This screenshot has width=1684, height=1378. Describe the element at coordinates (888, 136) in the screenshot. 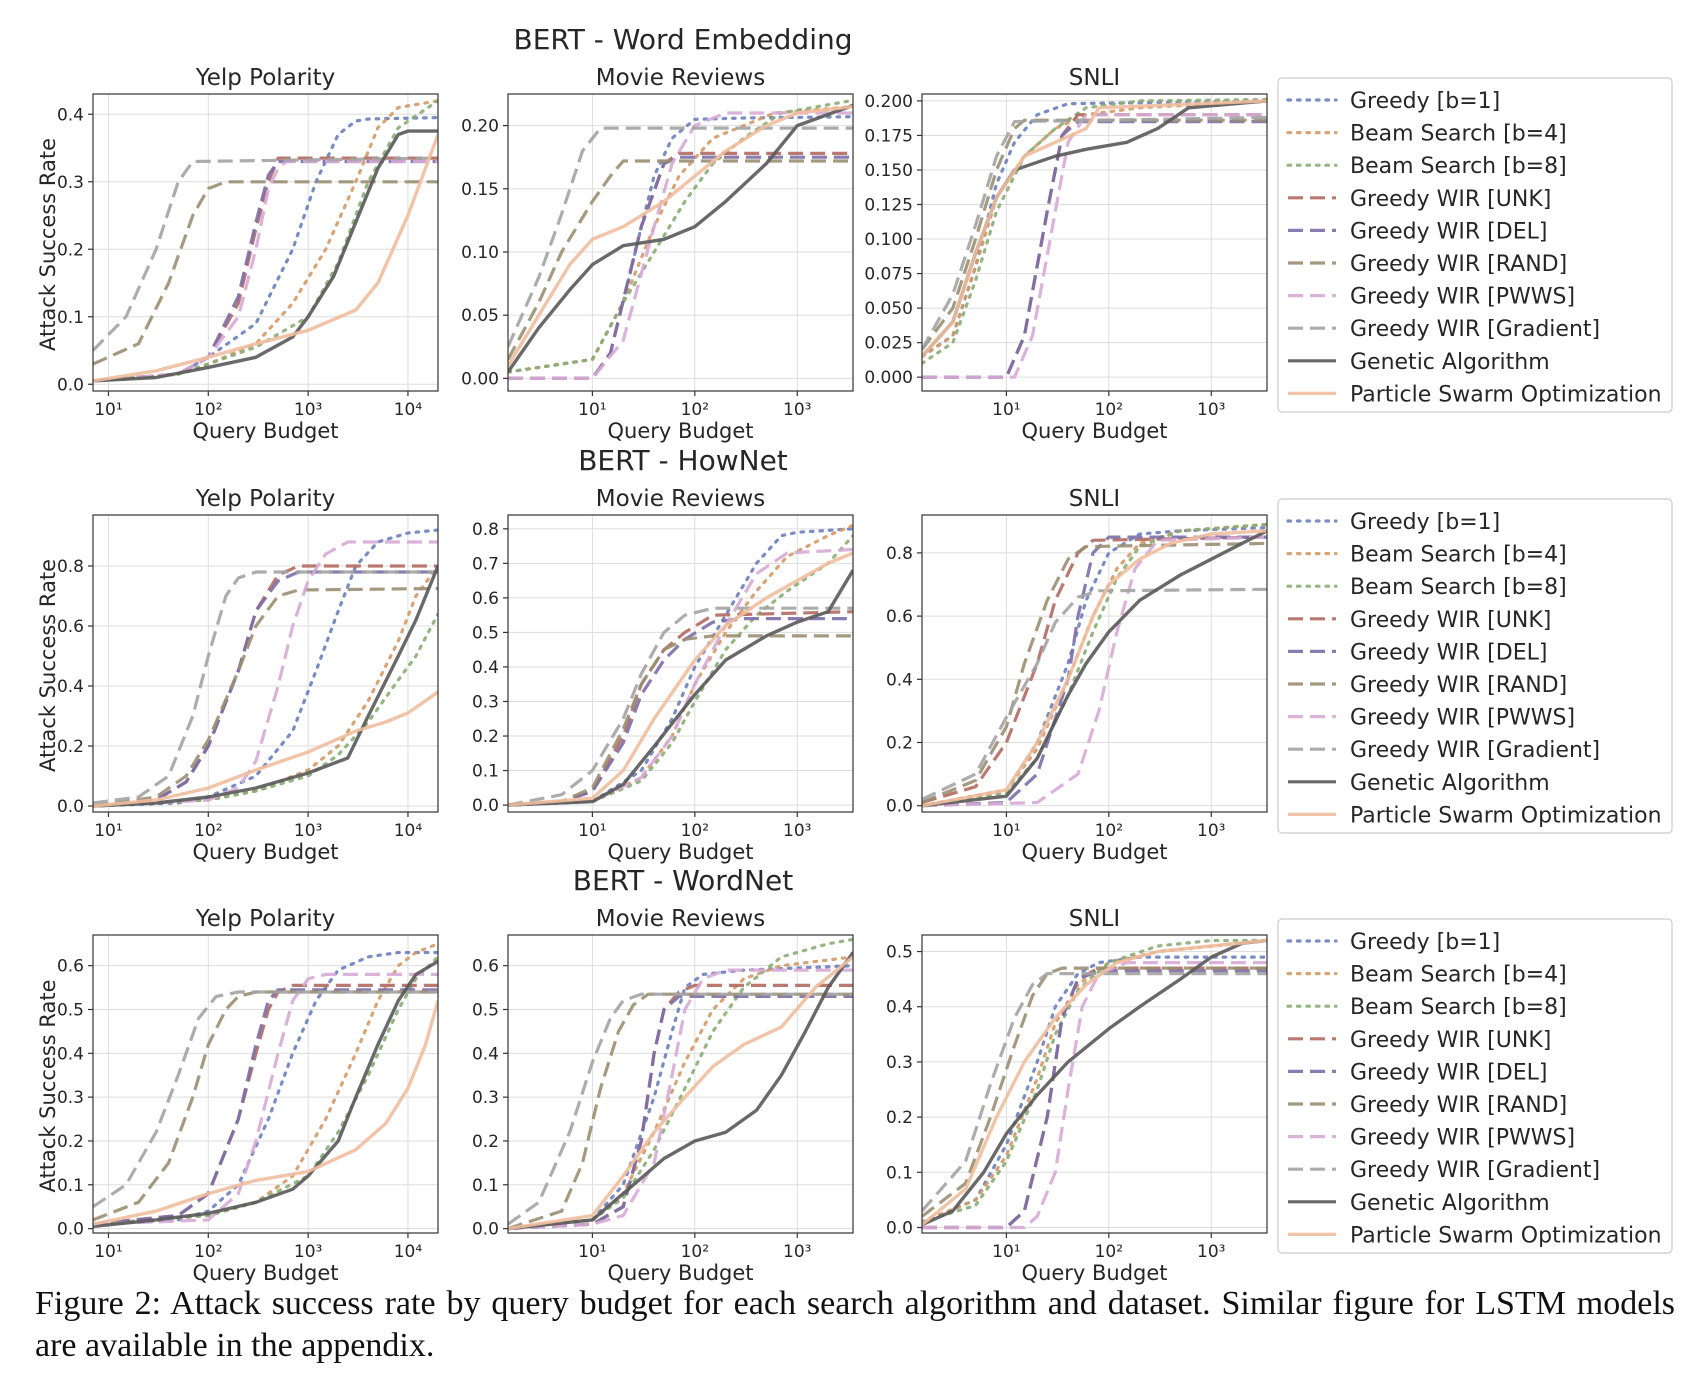

I see `y-tick-label: 0.175` at that location.